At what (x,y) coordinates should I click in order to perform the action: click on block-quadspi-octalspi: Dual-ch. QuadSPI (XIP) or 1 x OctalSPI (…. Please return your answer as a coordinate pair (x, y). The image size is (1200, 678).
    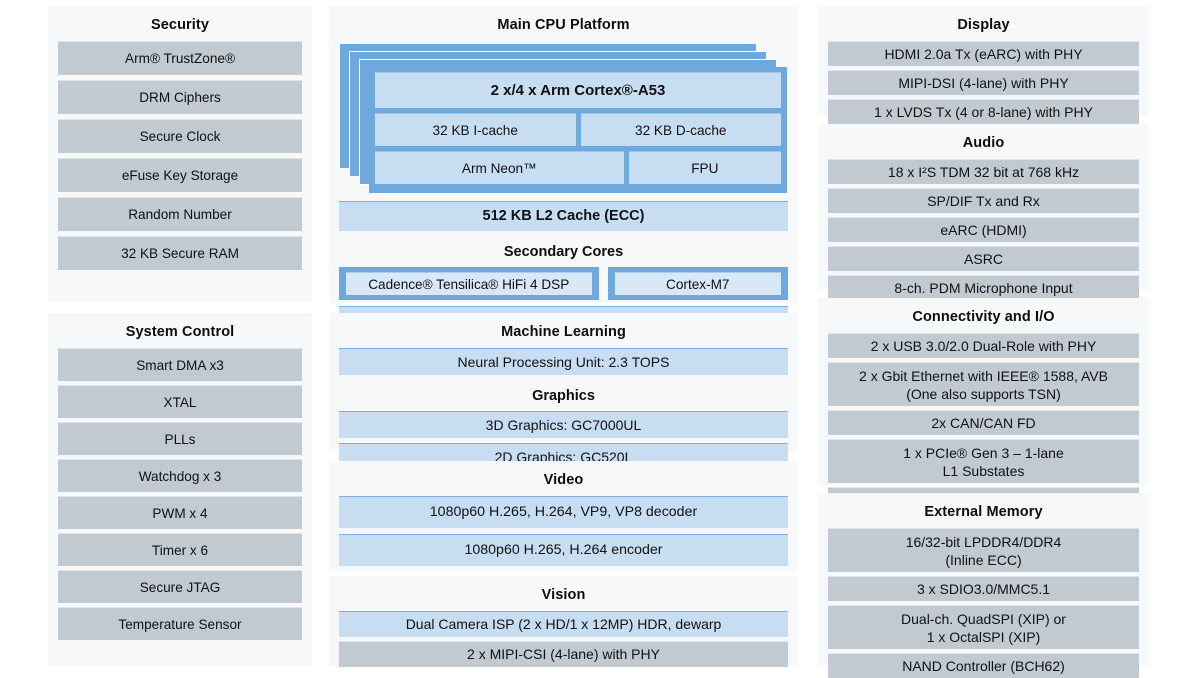
    Looking at the image, I should click on (983, 627).